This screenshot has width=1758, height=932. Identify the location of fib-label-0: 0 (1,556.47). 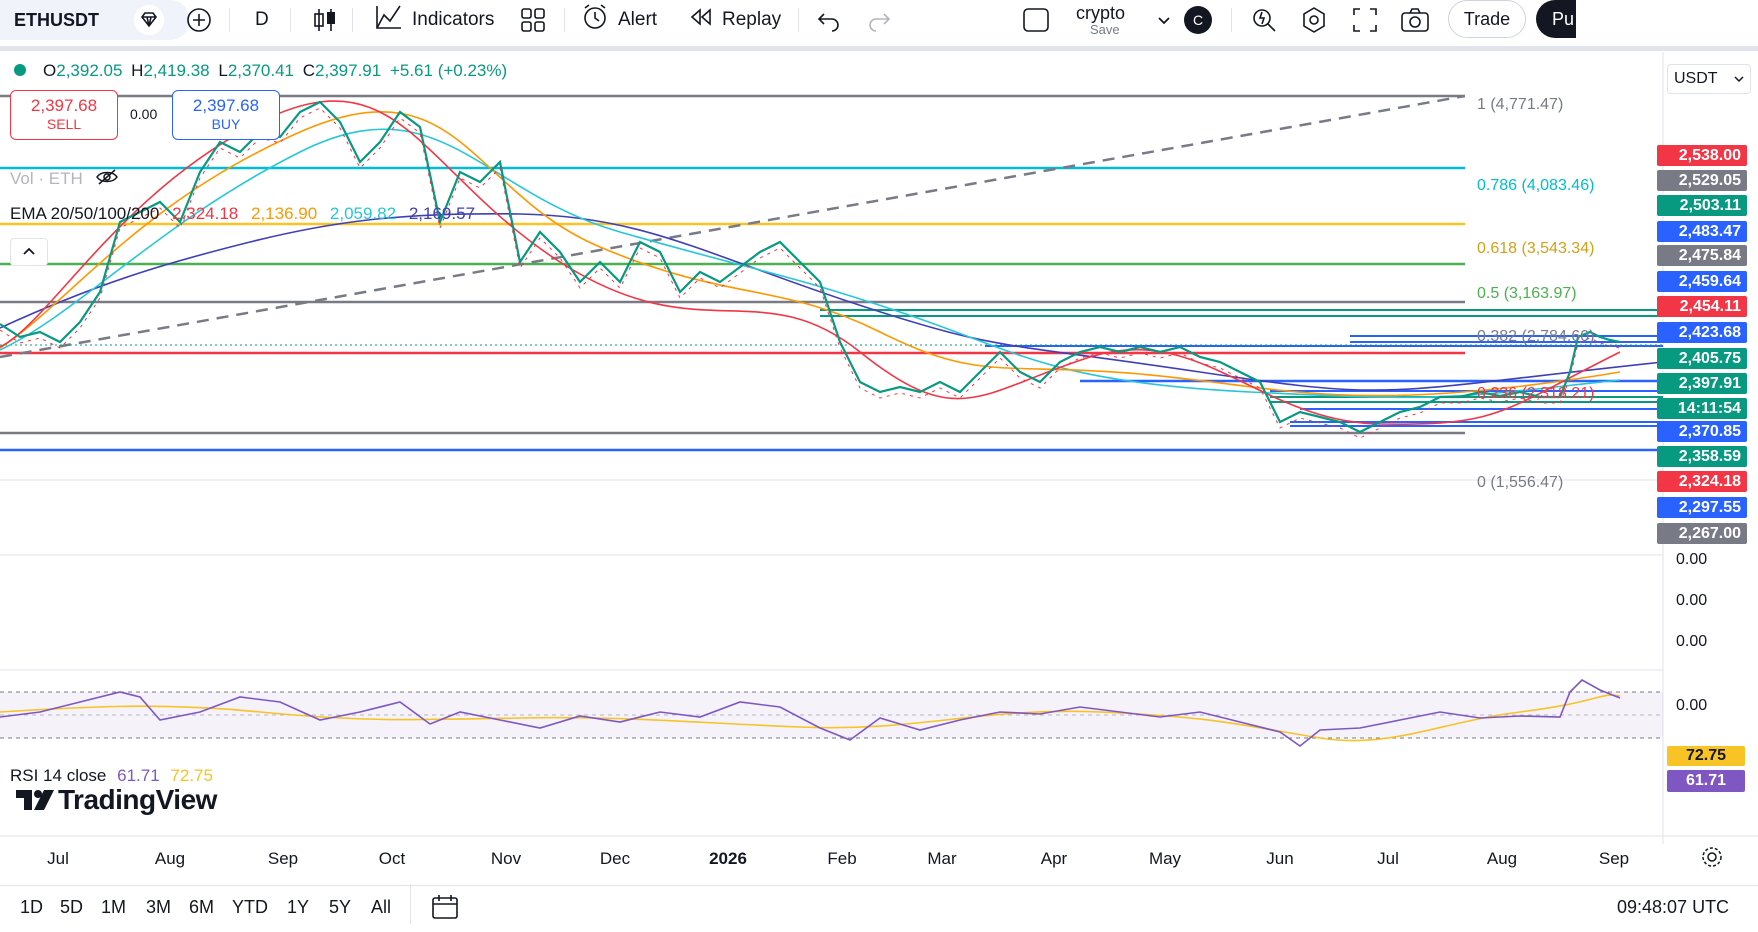
(1520, 482).